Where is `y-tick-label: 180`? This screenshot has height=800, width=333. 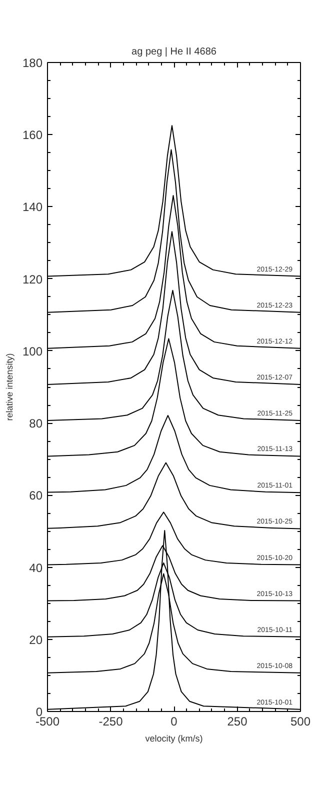 y-tick-label: 180 is located at coordinates (32, 63).